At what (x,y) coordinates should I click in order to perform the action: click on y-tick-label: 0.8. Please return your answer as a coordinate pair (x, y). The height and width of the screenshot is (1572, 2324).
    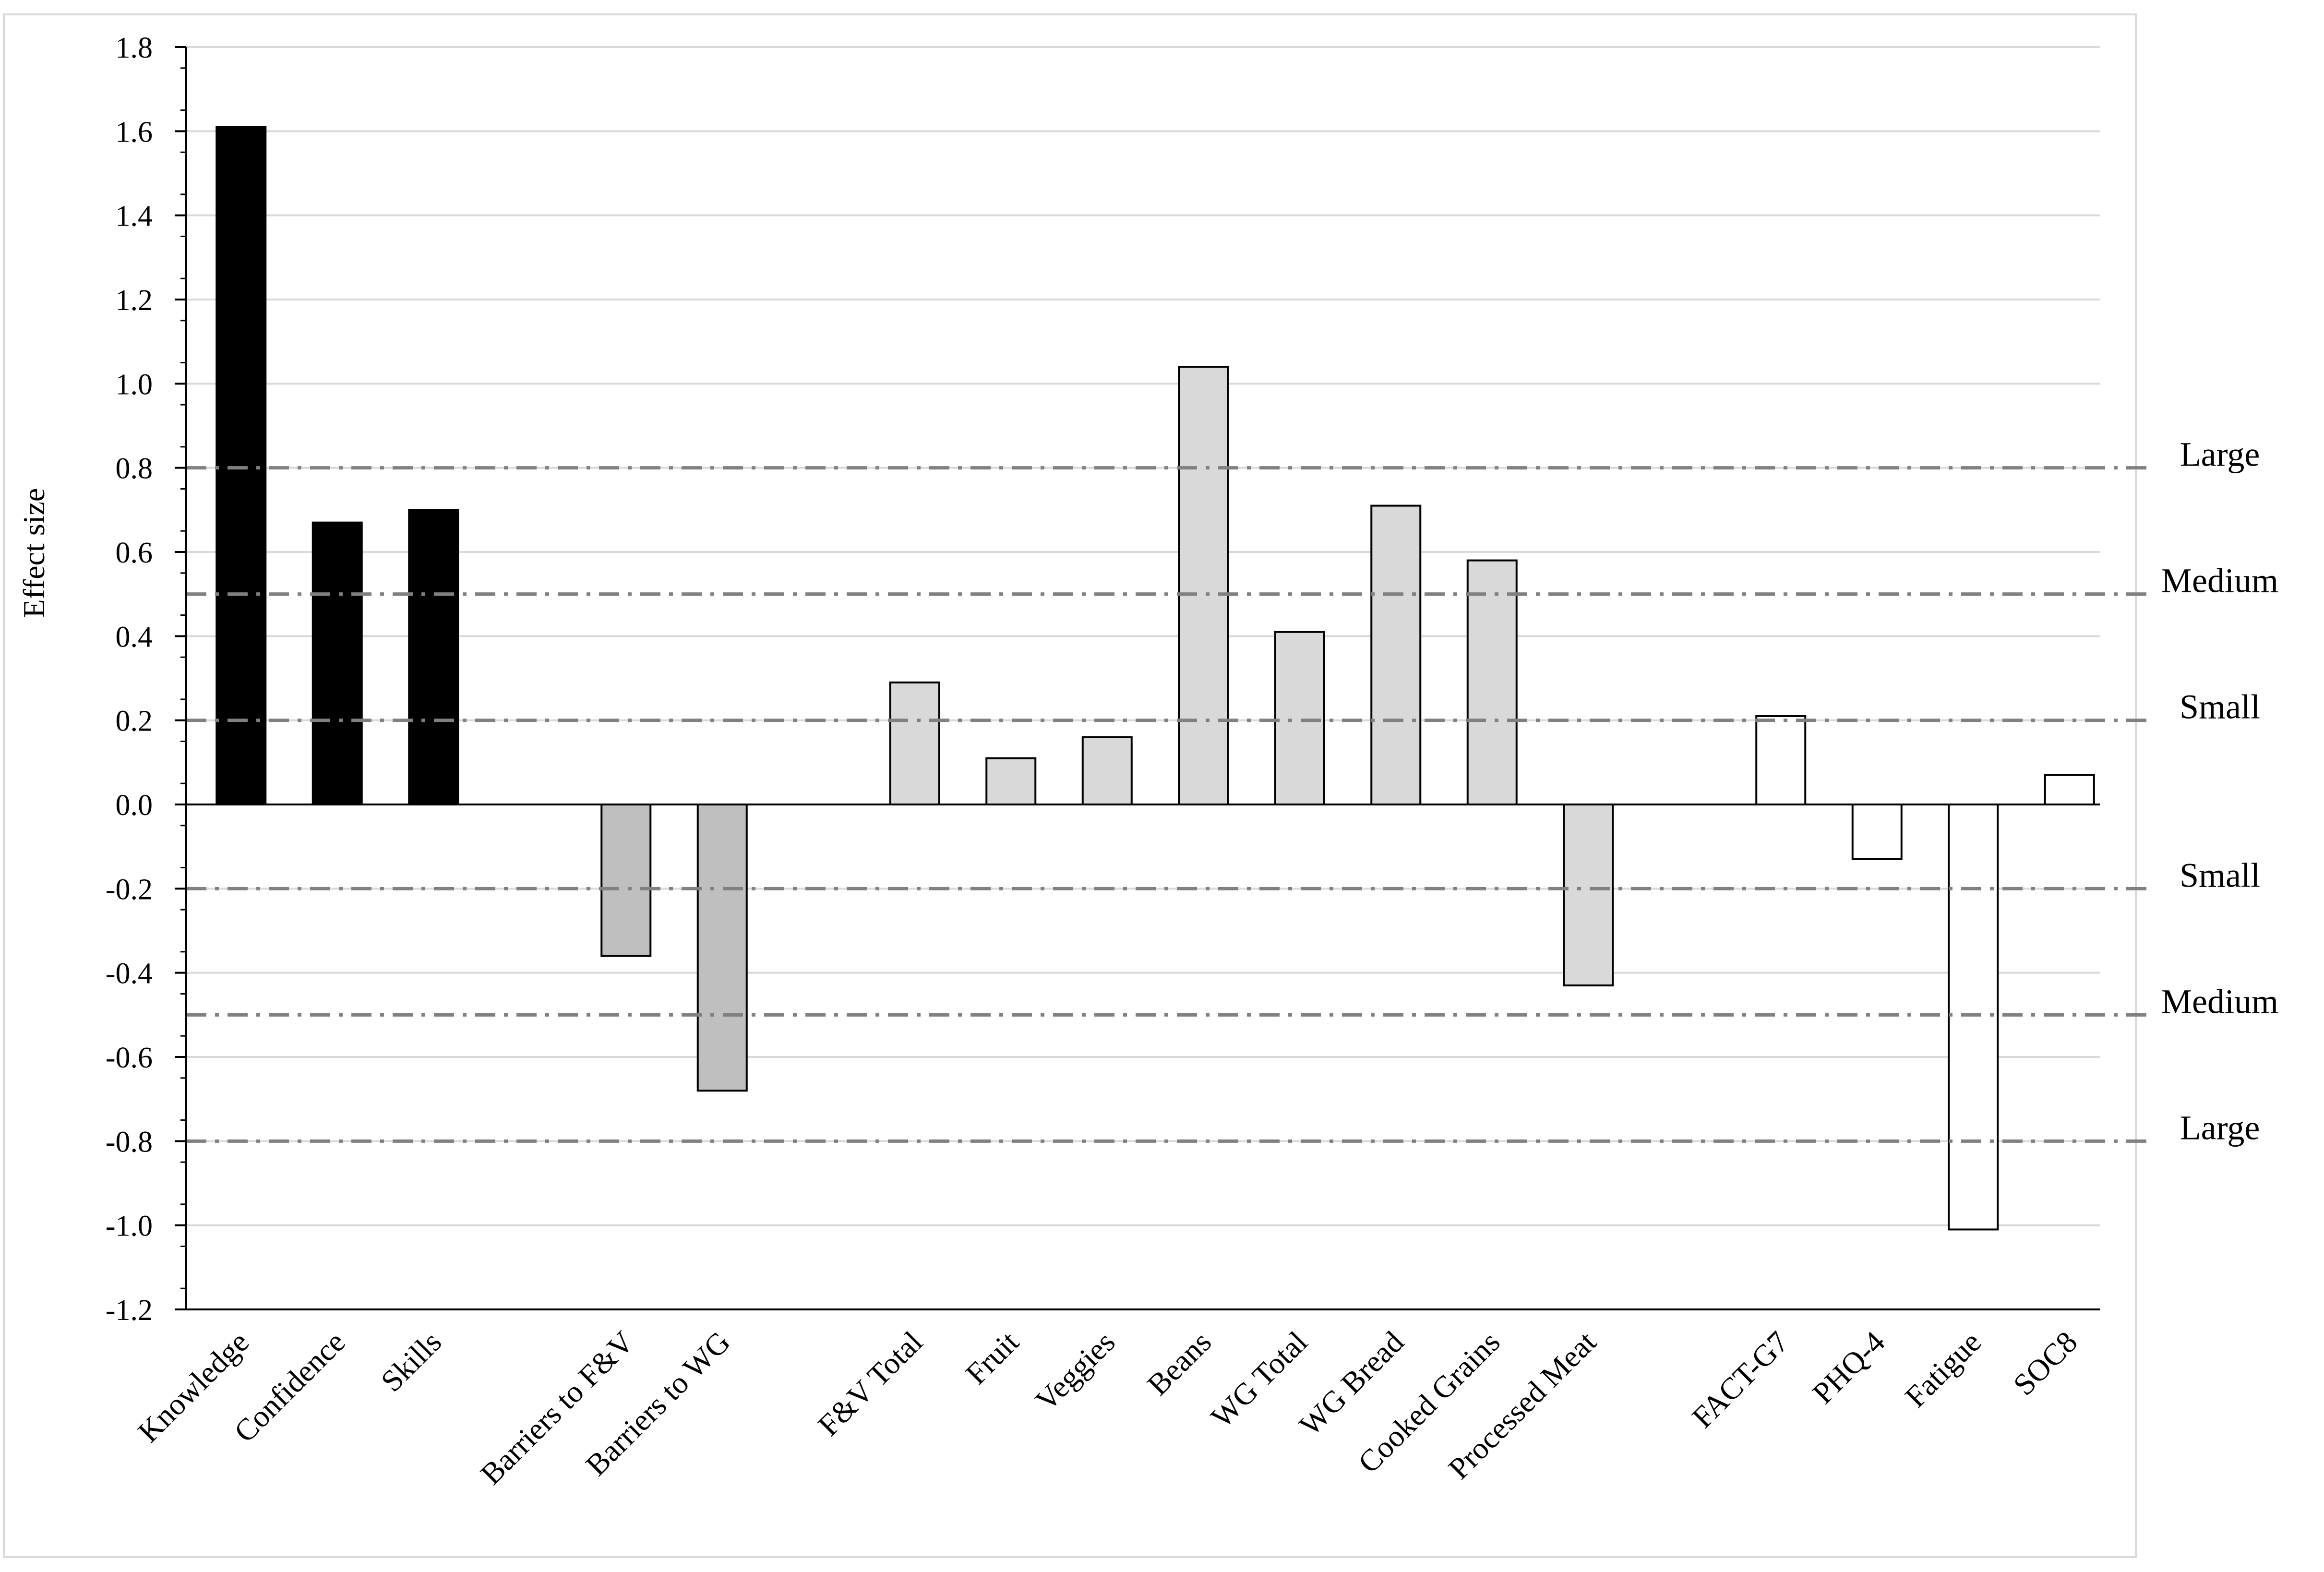
    Looking at the image, I should click on (134, 469).